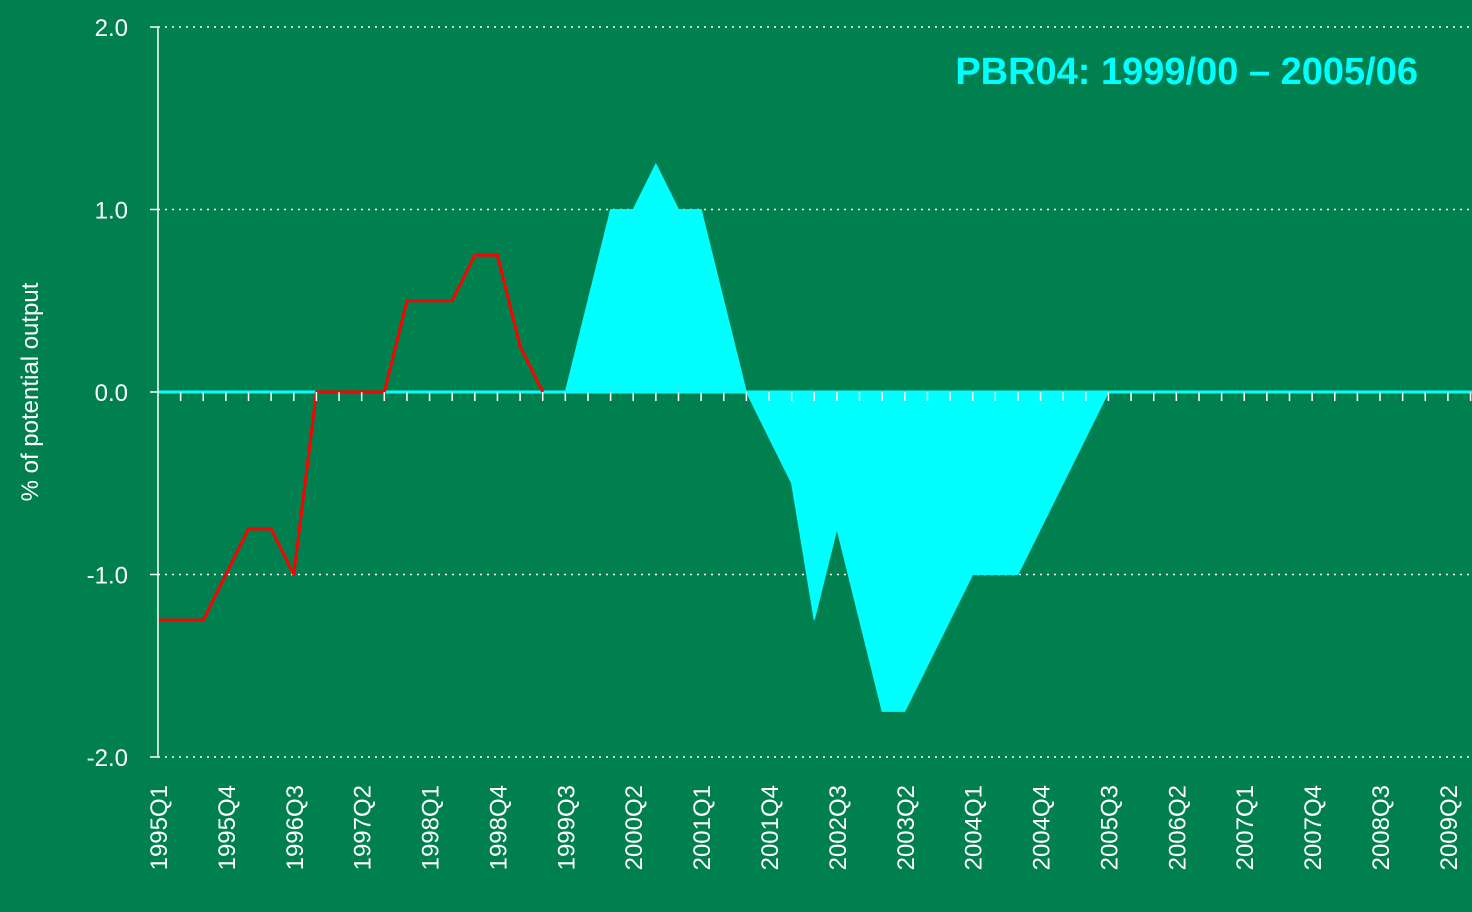 The width and height of the screenshot is (1472, 912). Describe the element at coordinates (634, 827) in the screenshot. I see `x-tick-label: 2000Q2` at that location.